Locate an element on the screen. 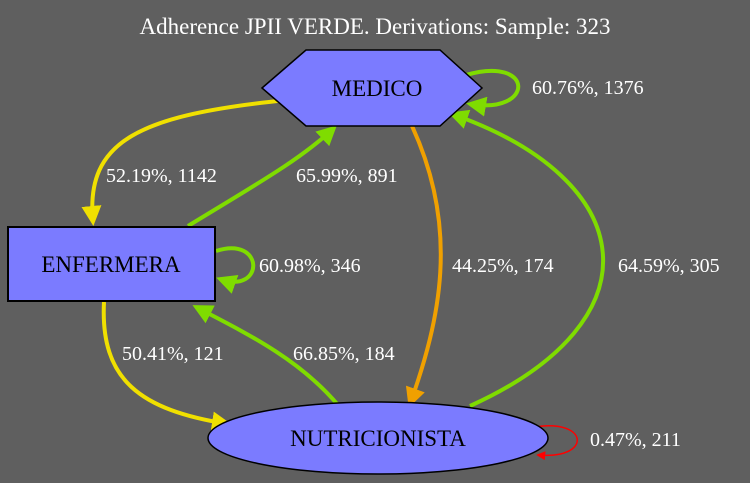  medico-label: MEDICO is located at coordinates (377, 88).